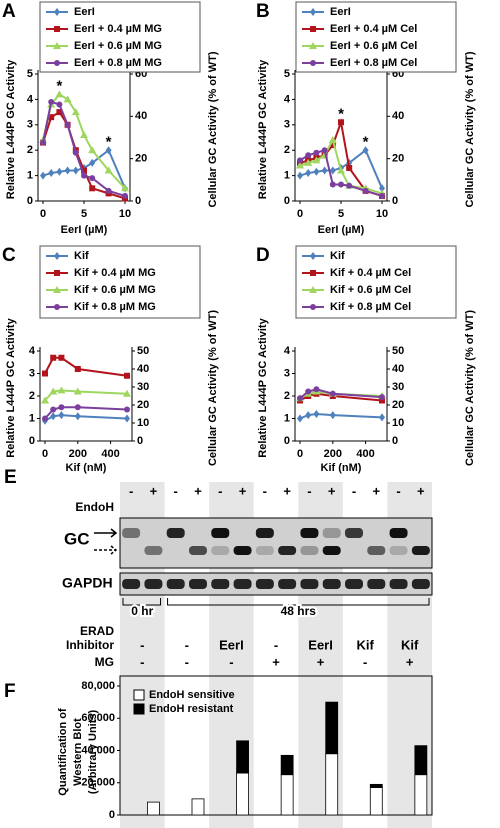  I want to click on y2-tick-label: 50, so click(143, 351).